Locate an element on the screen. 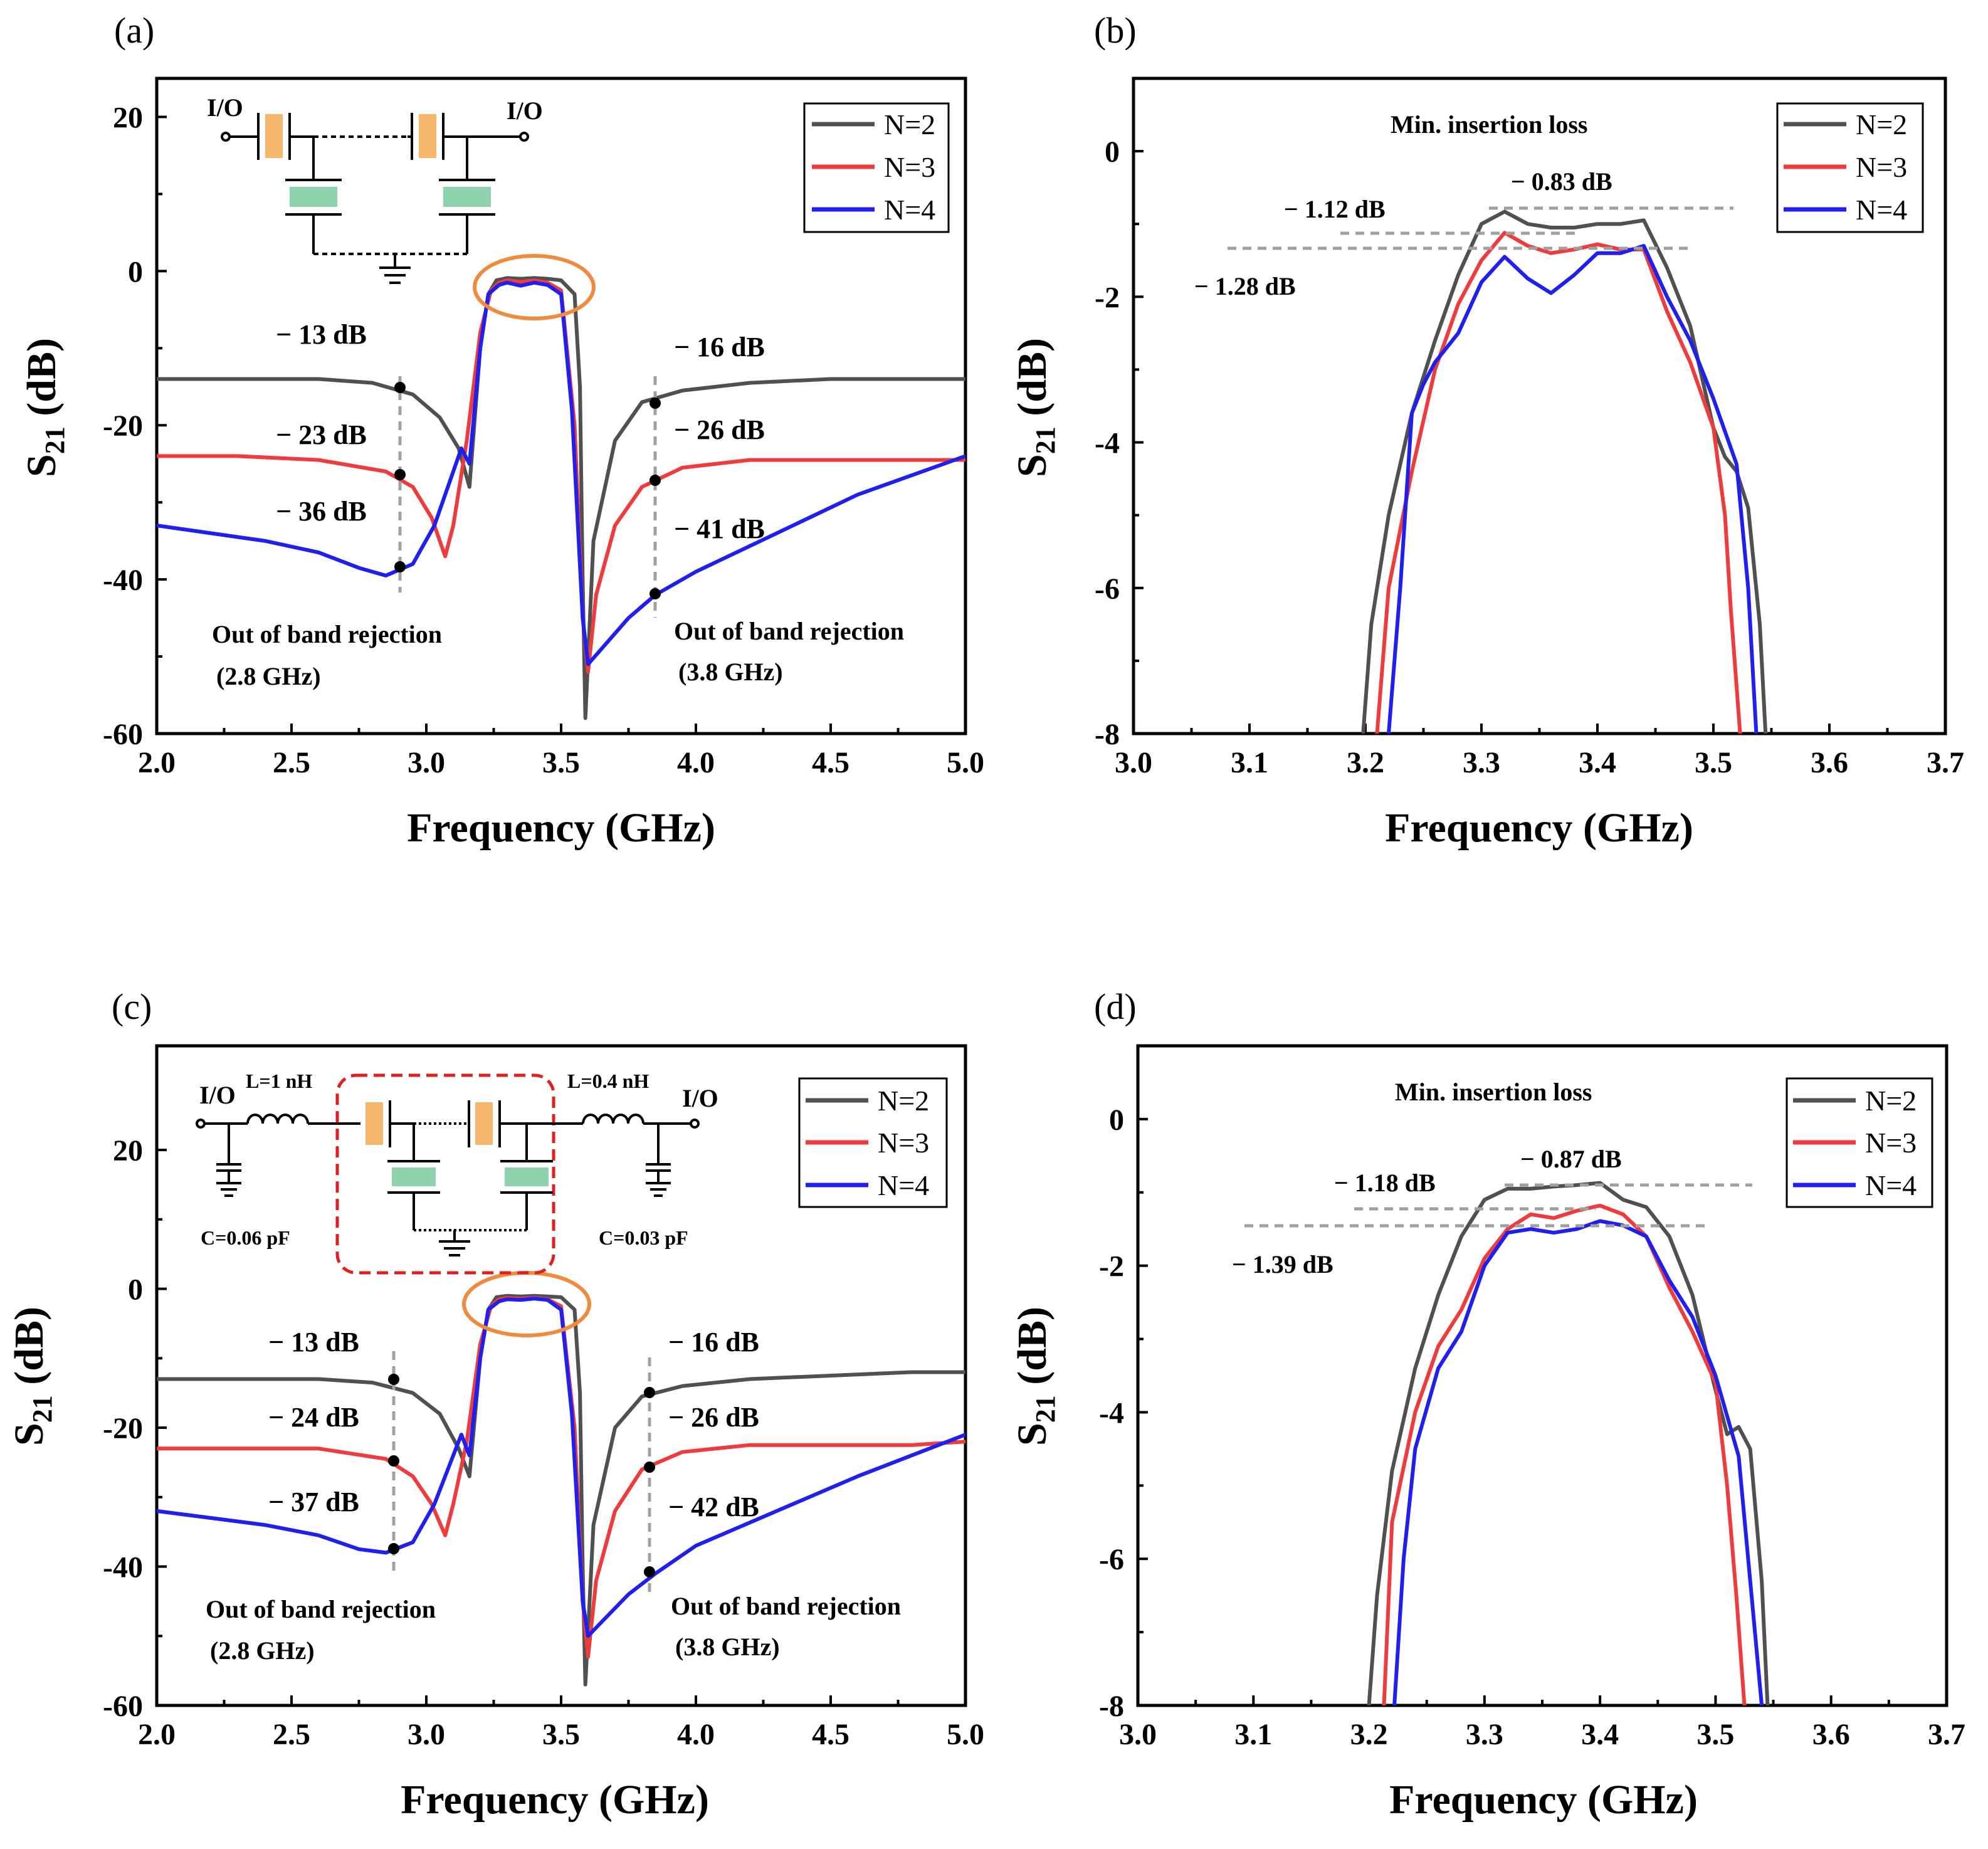  series-resonator-2-c is located at coordinates (484, 1123).